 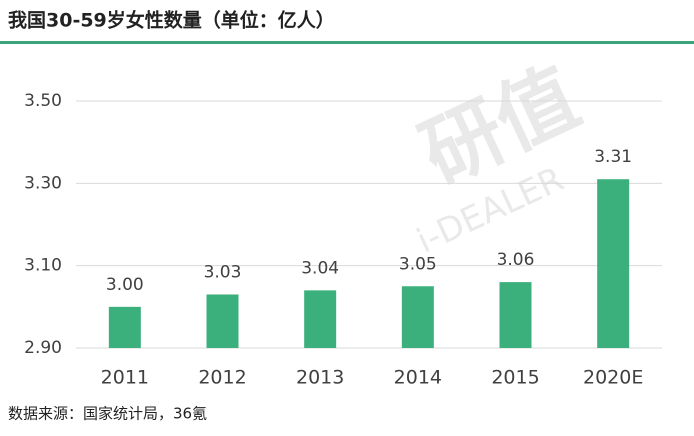 What do you see at coordinates (515, 378) in the screenshot?
I see `x-tick-label: 2015` at bounding box center [515, 378].